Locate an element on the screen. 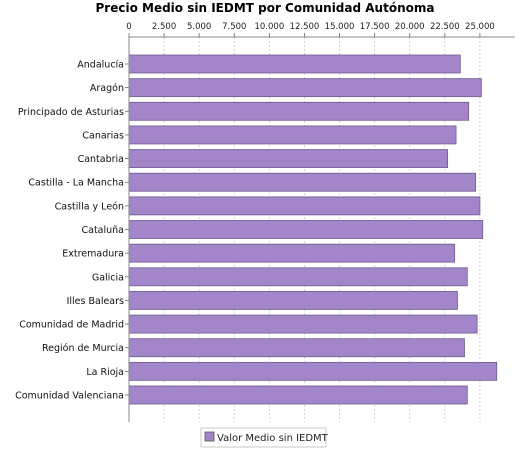 The height and width of the screenshot is (450, 525). legend-box is located at coordinates (263, 437).